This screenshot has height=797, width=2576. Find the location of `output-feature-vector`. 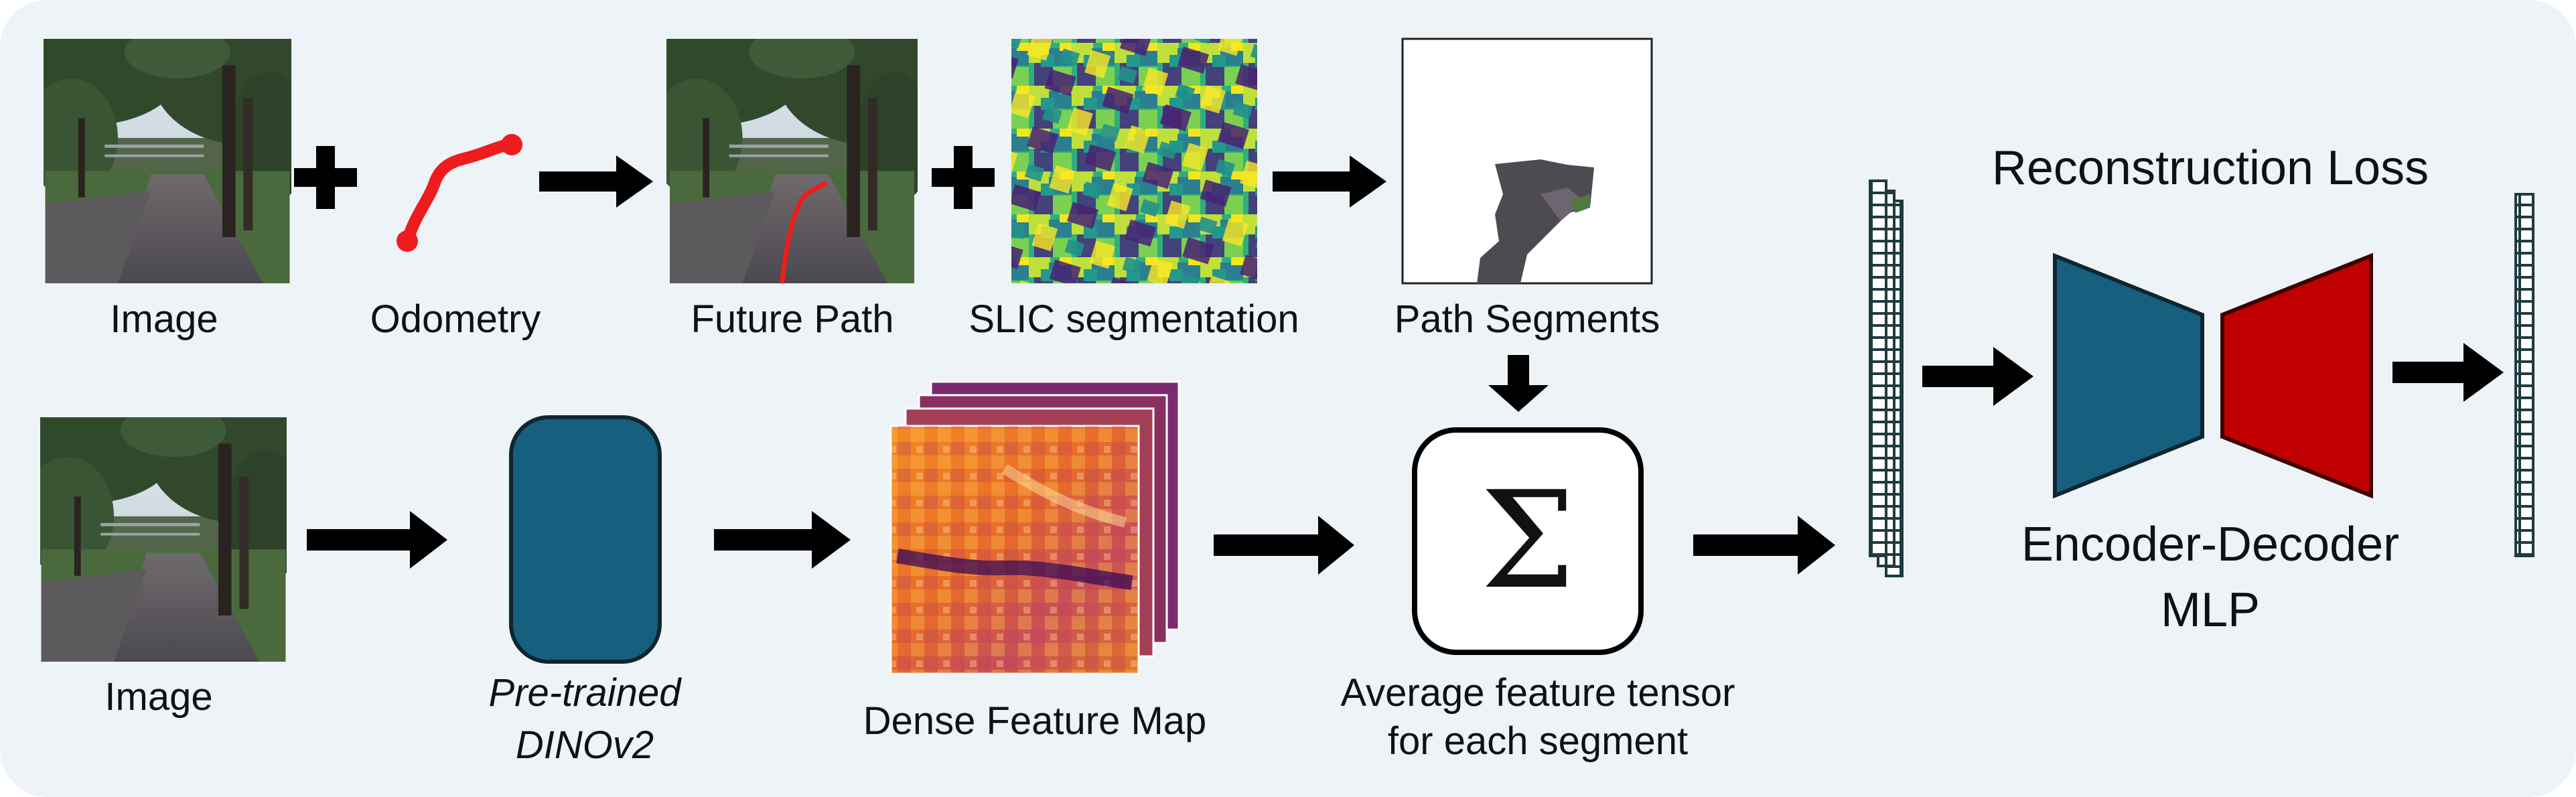

output-feature-vector is located at coordinates (2524, 375).